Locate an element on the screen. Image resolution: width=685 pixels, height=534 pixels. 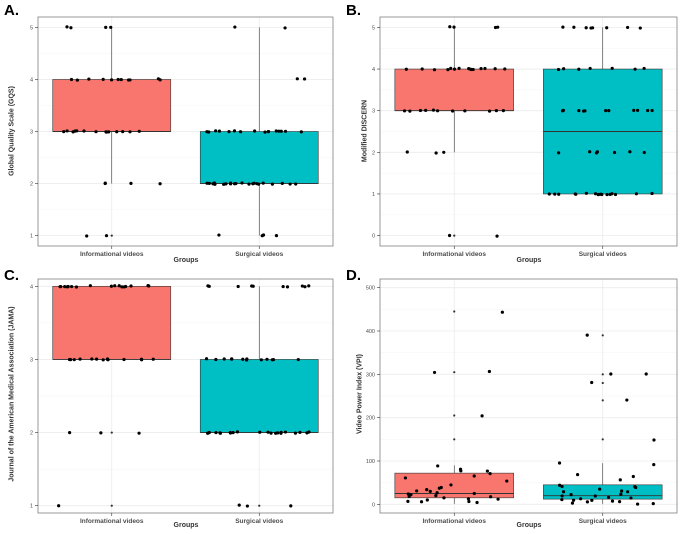
panel-b-label: B. is located at coordinates (353, 10).